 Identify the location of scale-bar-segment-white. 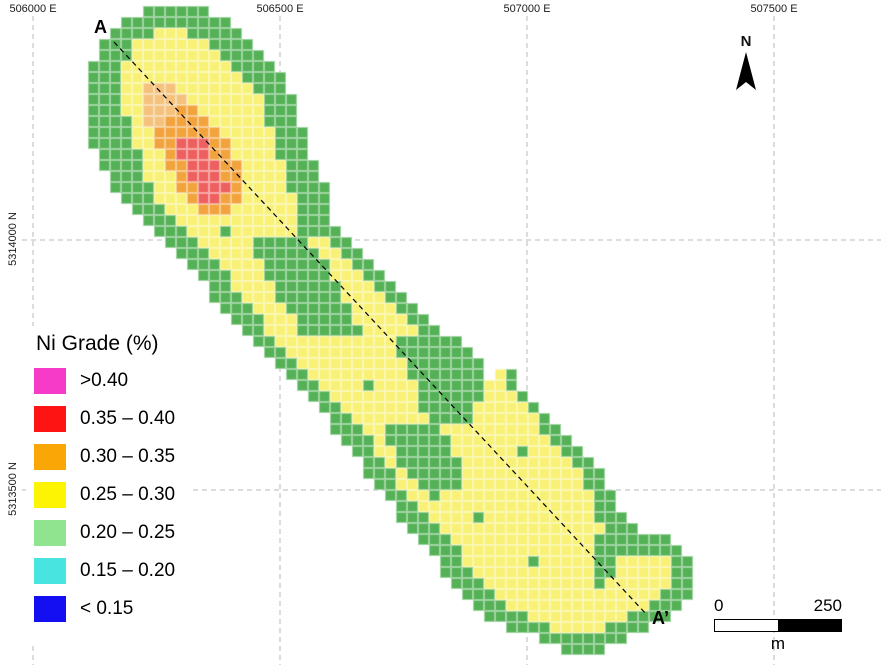
(746, 625).